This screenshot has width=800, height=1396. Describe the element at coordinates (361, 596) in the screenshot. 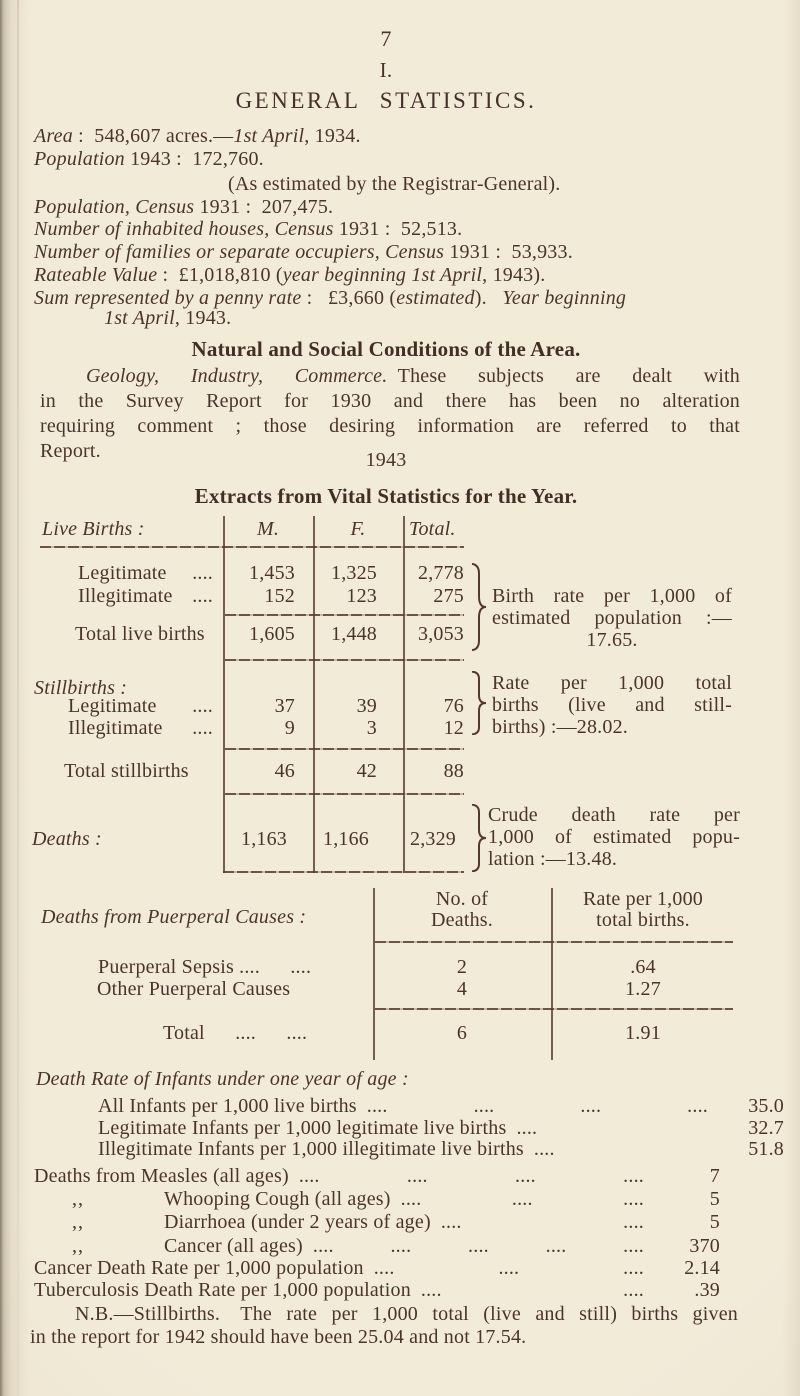

I see `cell-female: 123` at that location.